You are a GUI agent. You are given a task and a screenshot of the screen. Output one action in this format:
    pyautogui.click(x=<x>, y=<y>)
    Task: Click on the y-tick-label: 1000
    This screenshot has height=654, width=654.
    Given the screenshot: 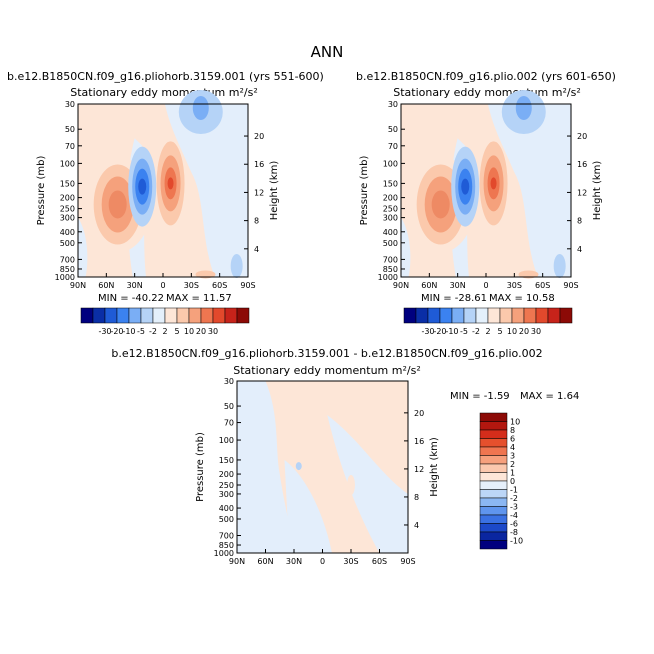 What is the action you would take?
    pyautogui.click(x=224, y=553)
    